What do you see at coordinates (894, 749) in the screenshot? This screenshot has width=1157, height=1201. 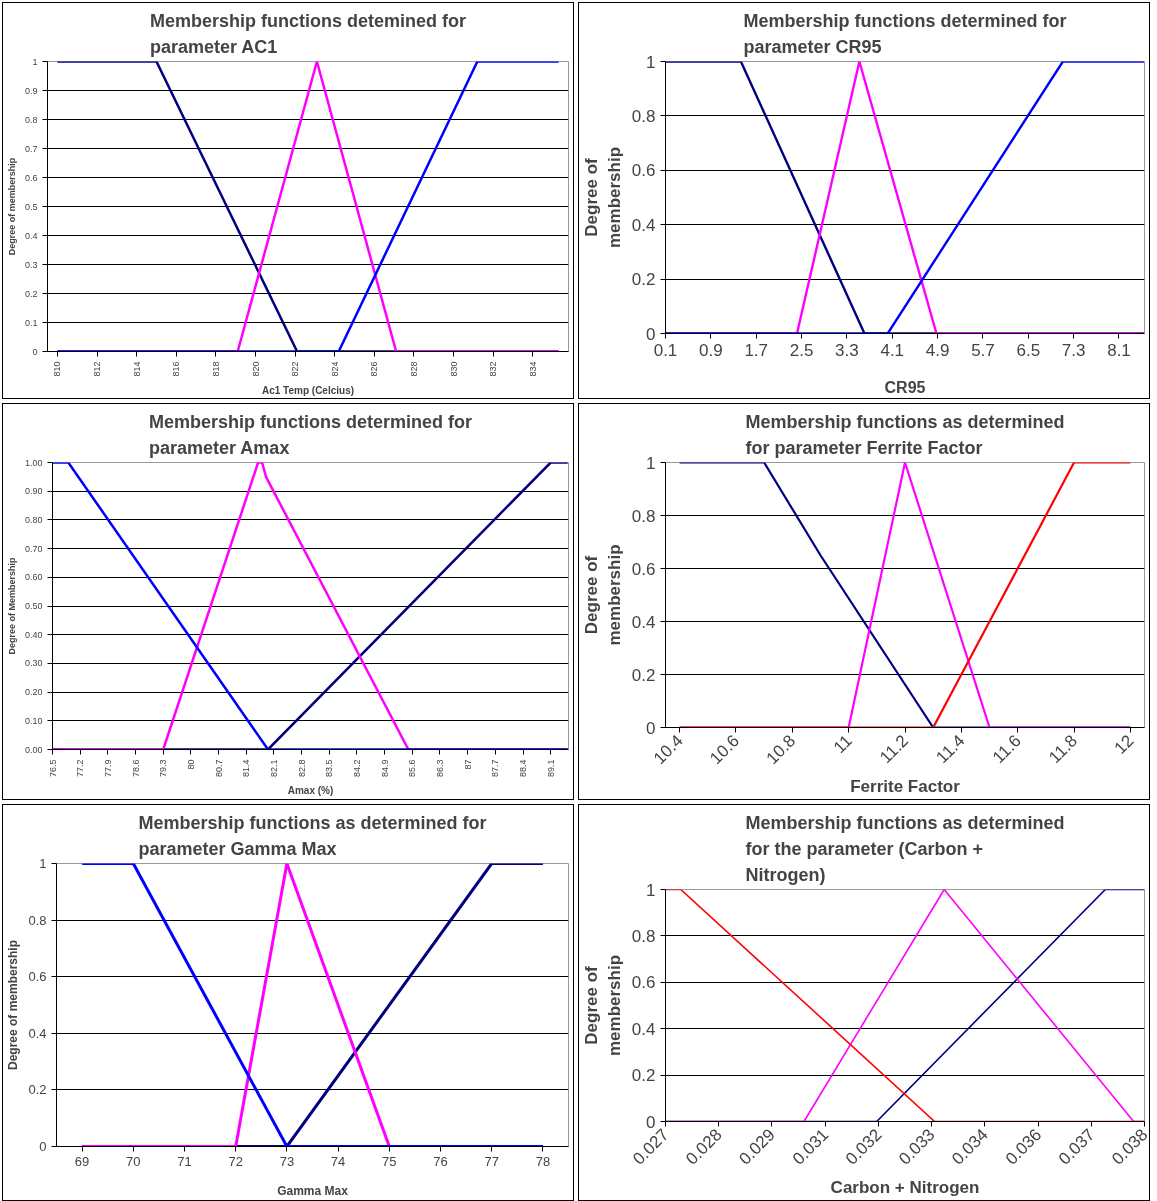 I see `x-tick-label: 11.2` at bounding box center [894, 749].